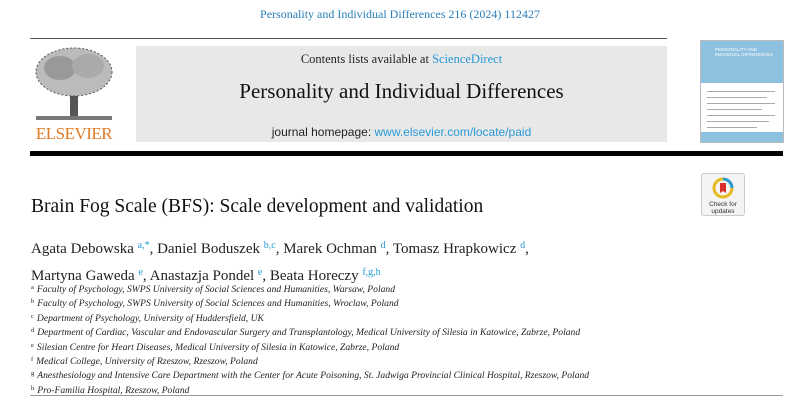 This screenshot has width=800, height=407. Describe the element at coordinates (723, 211) in the screenshot. I see `badge-line2: updates` at that location.